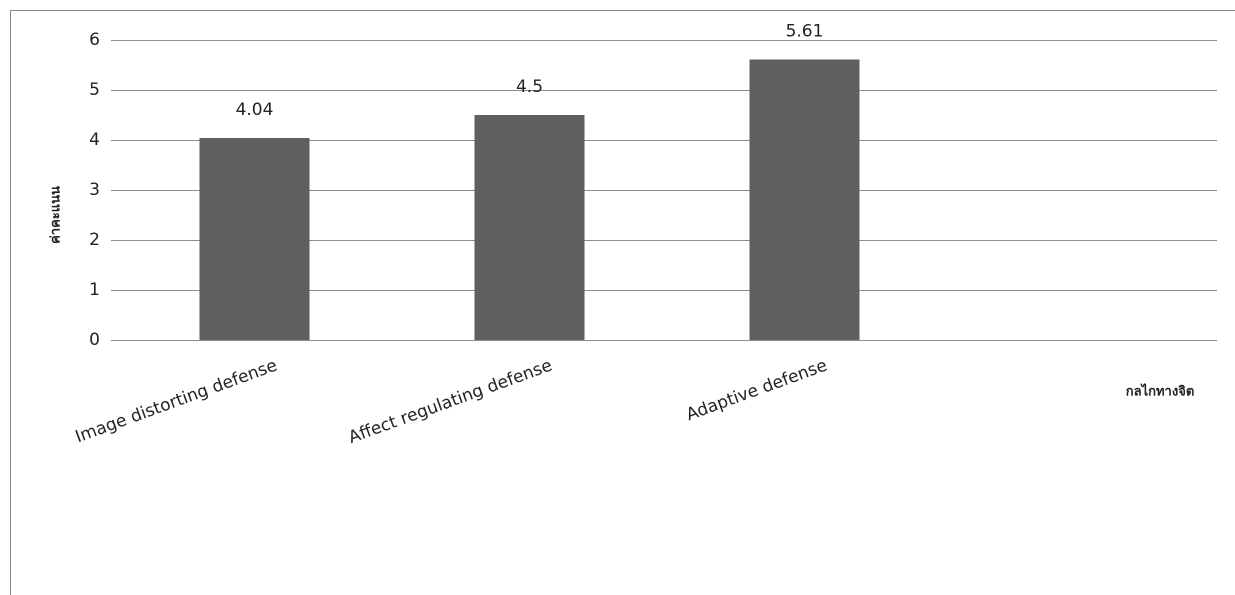 The height and width of the screenshot is (595, 1235). Describe the element at coordinates (94, 90) in the screenshot. I see `y-tick-label: 5` at that location.